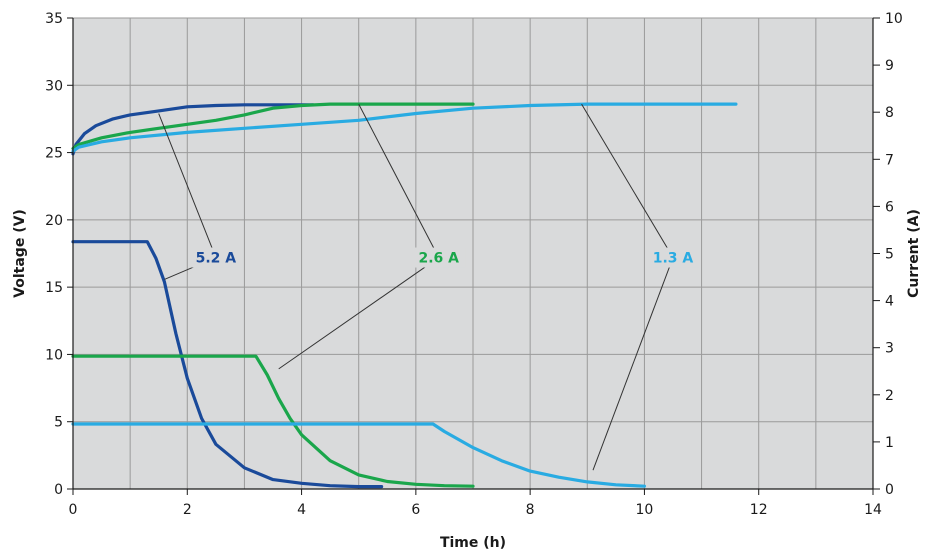 The image size is (931, 552). Describe the element at coordinates (894, 19) in the screenshot. I see `y2-tick-label-10: 10` at that location.